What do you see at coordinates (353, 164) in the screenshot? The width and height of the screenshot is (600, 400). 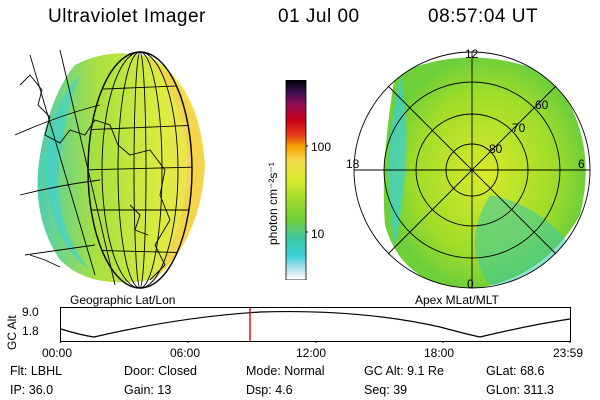 I see `polar-label-18: 18` at bounding box center [353, 164].